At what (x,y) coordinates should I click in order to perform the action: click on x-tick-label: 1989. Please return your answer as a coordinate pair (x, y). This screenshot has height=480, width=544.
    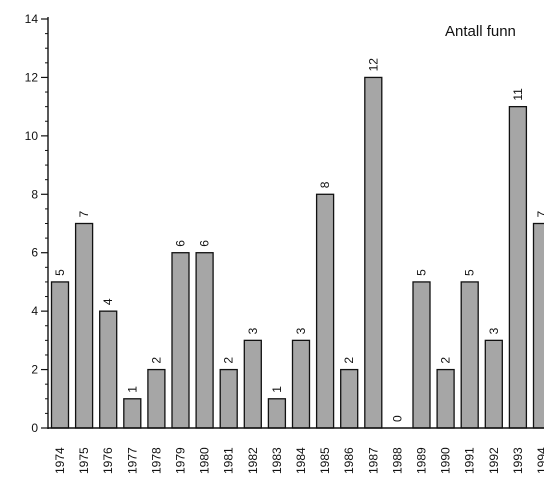
    Looking at the image, I should click on (422, 460).